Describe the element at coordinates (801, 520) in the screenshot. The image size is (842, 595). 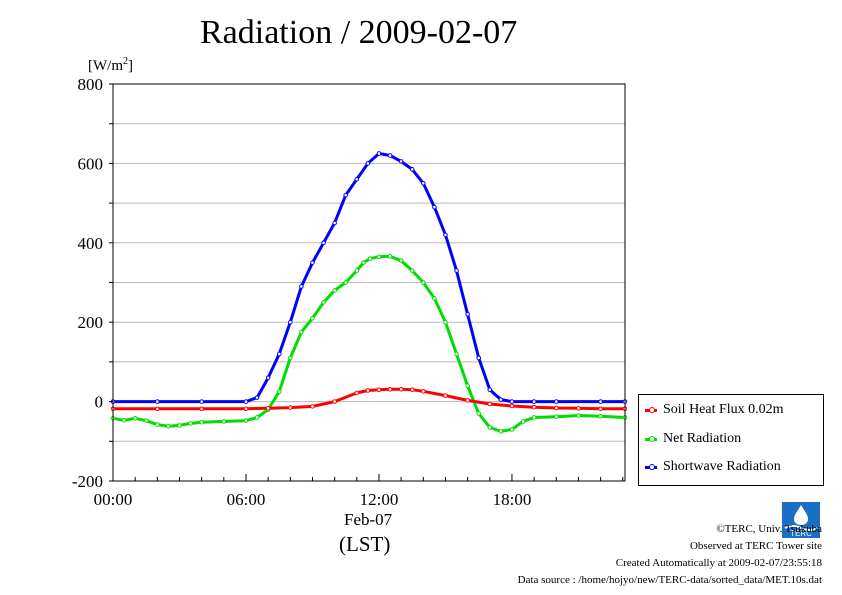
I see `terc-logo-icon: TERC` at that location.